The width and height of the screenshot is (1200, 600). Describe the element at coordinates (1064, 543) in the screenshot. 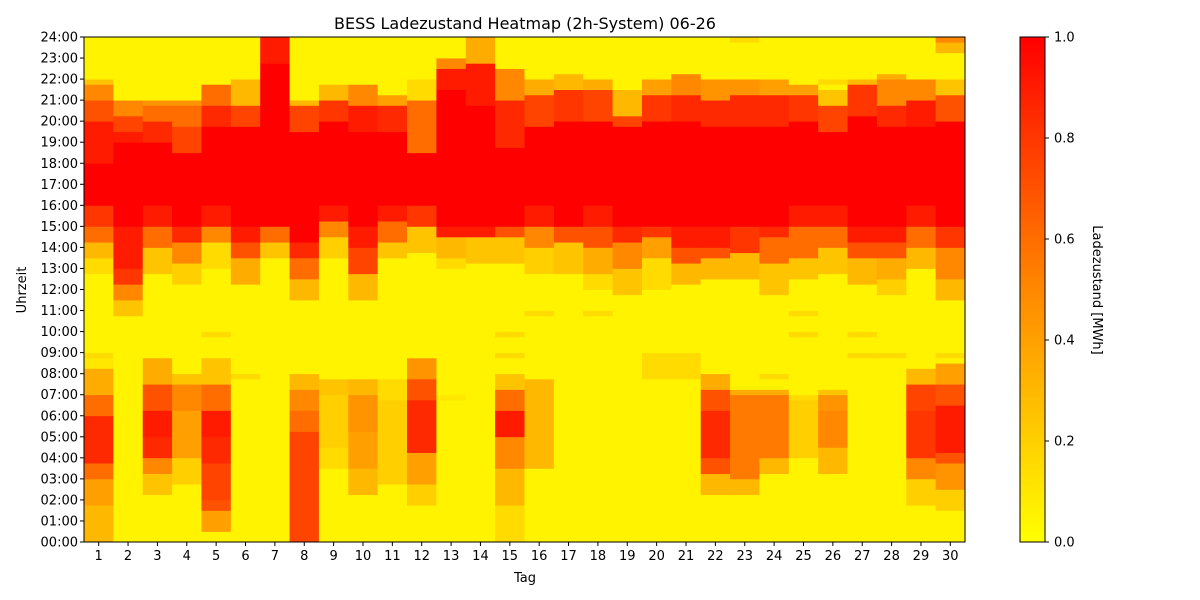

I see `colorbar-tick-label: 0.0` at that location.